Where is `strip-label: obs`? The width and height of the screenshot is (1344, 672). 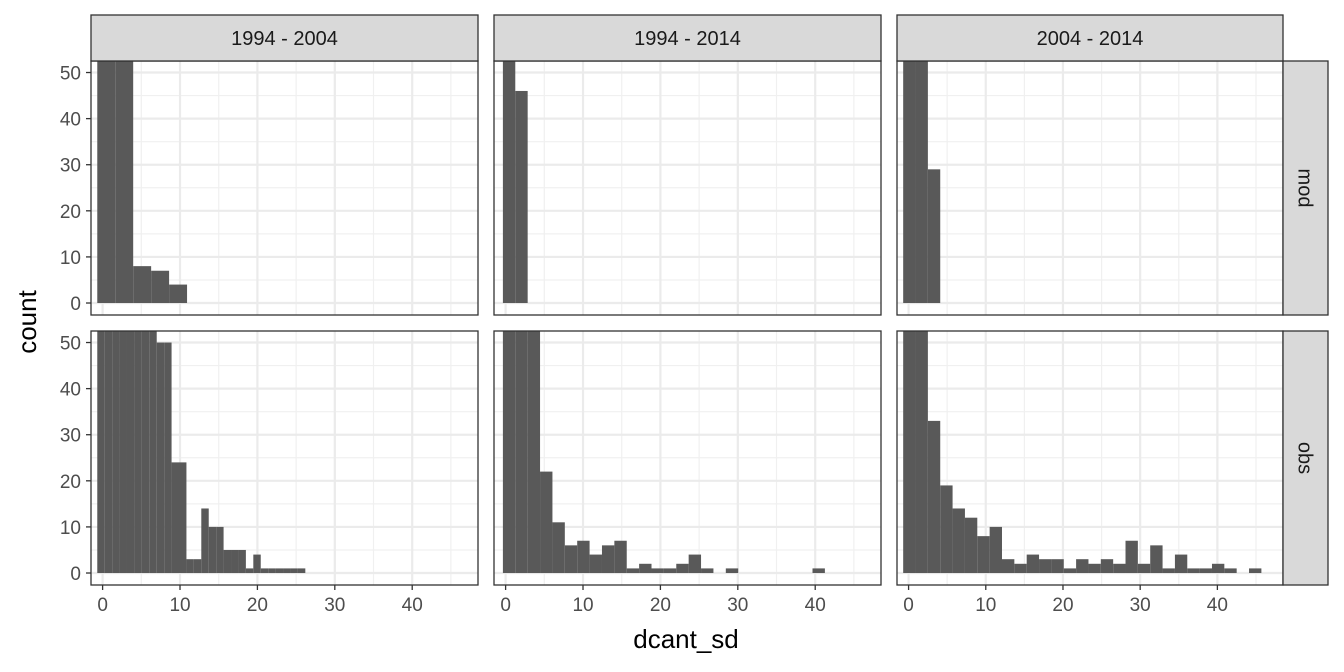 strip-label: obs is located at coordinates (1305, 458).